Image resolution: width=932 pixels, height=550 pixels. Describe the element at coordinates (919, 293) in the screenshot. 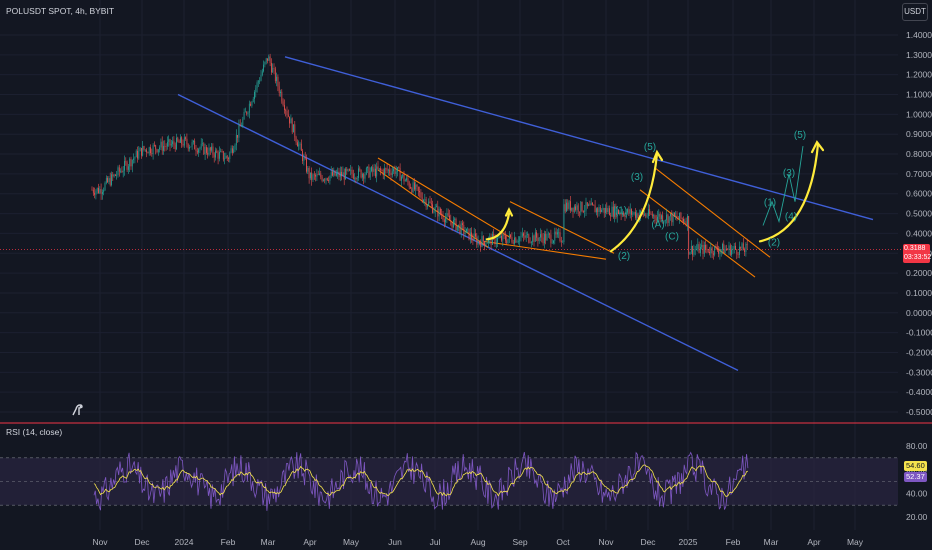

I see `y-tick-label: 0.1000` at that location.